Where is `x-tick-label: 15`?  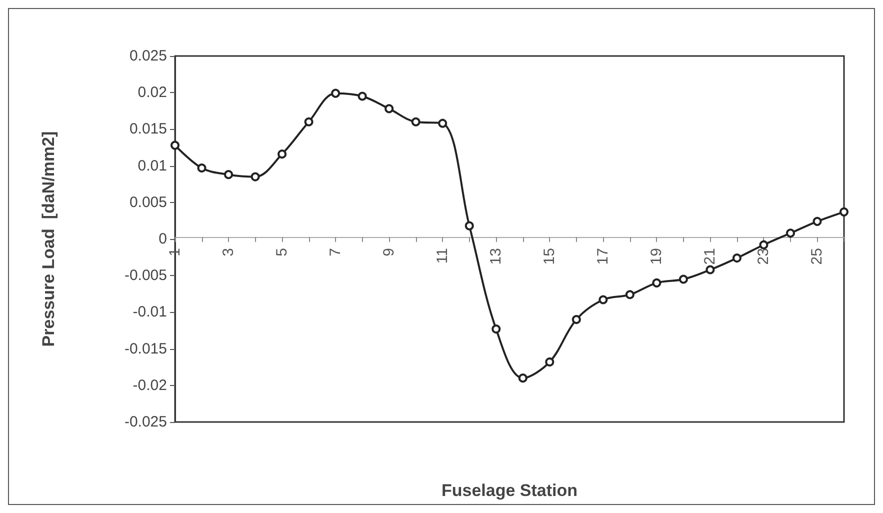 x-tick-label: 15 is located at coordinates (549, 256).